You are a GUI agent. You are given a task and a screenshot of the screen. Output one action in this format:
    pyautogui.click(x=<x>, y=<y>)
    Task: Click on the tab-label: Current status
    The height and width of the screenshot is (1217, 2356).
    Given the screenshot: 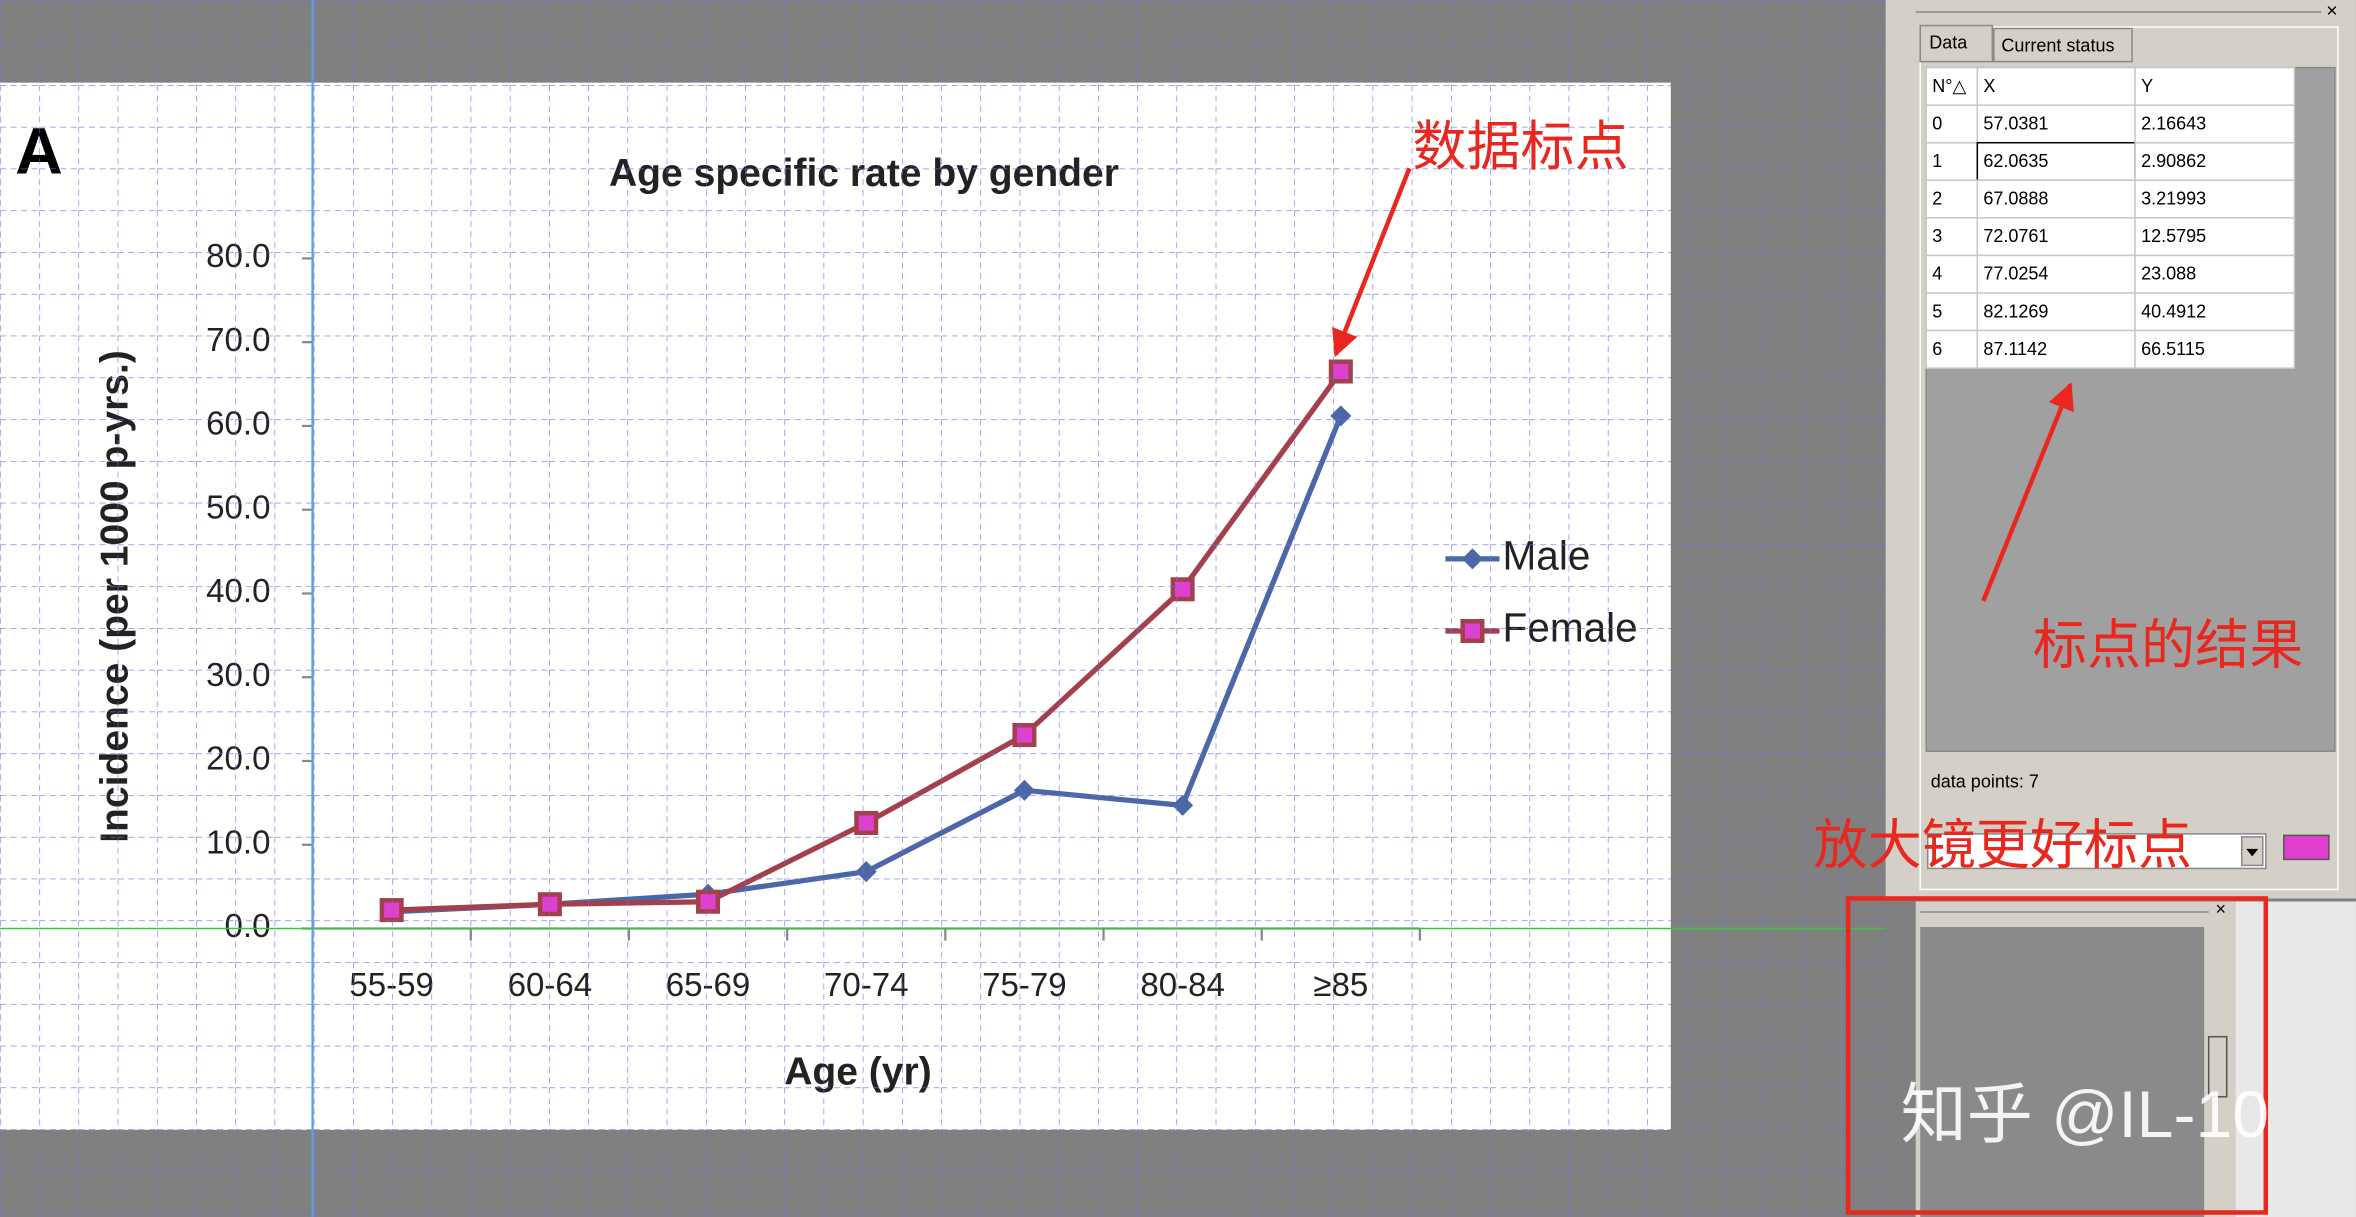 What is the action you would take?
    pyautogui.click(x=2057, y=45)
    